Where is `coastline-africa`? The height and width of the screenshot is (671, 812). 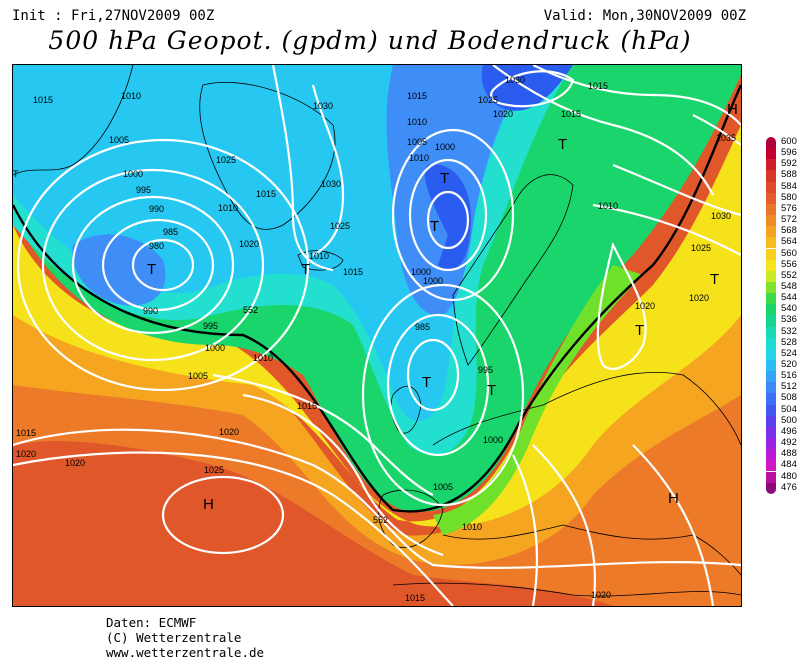
coastline-africa is located at coordinates (566, 589).